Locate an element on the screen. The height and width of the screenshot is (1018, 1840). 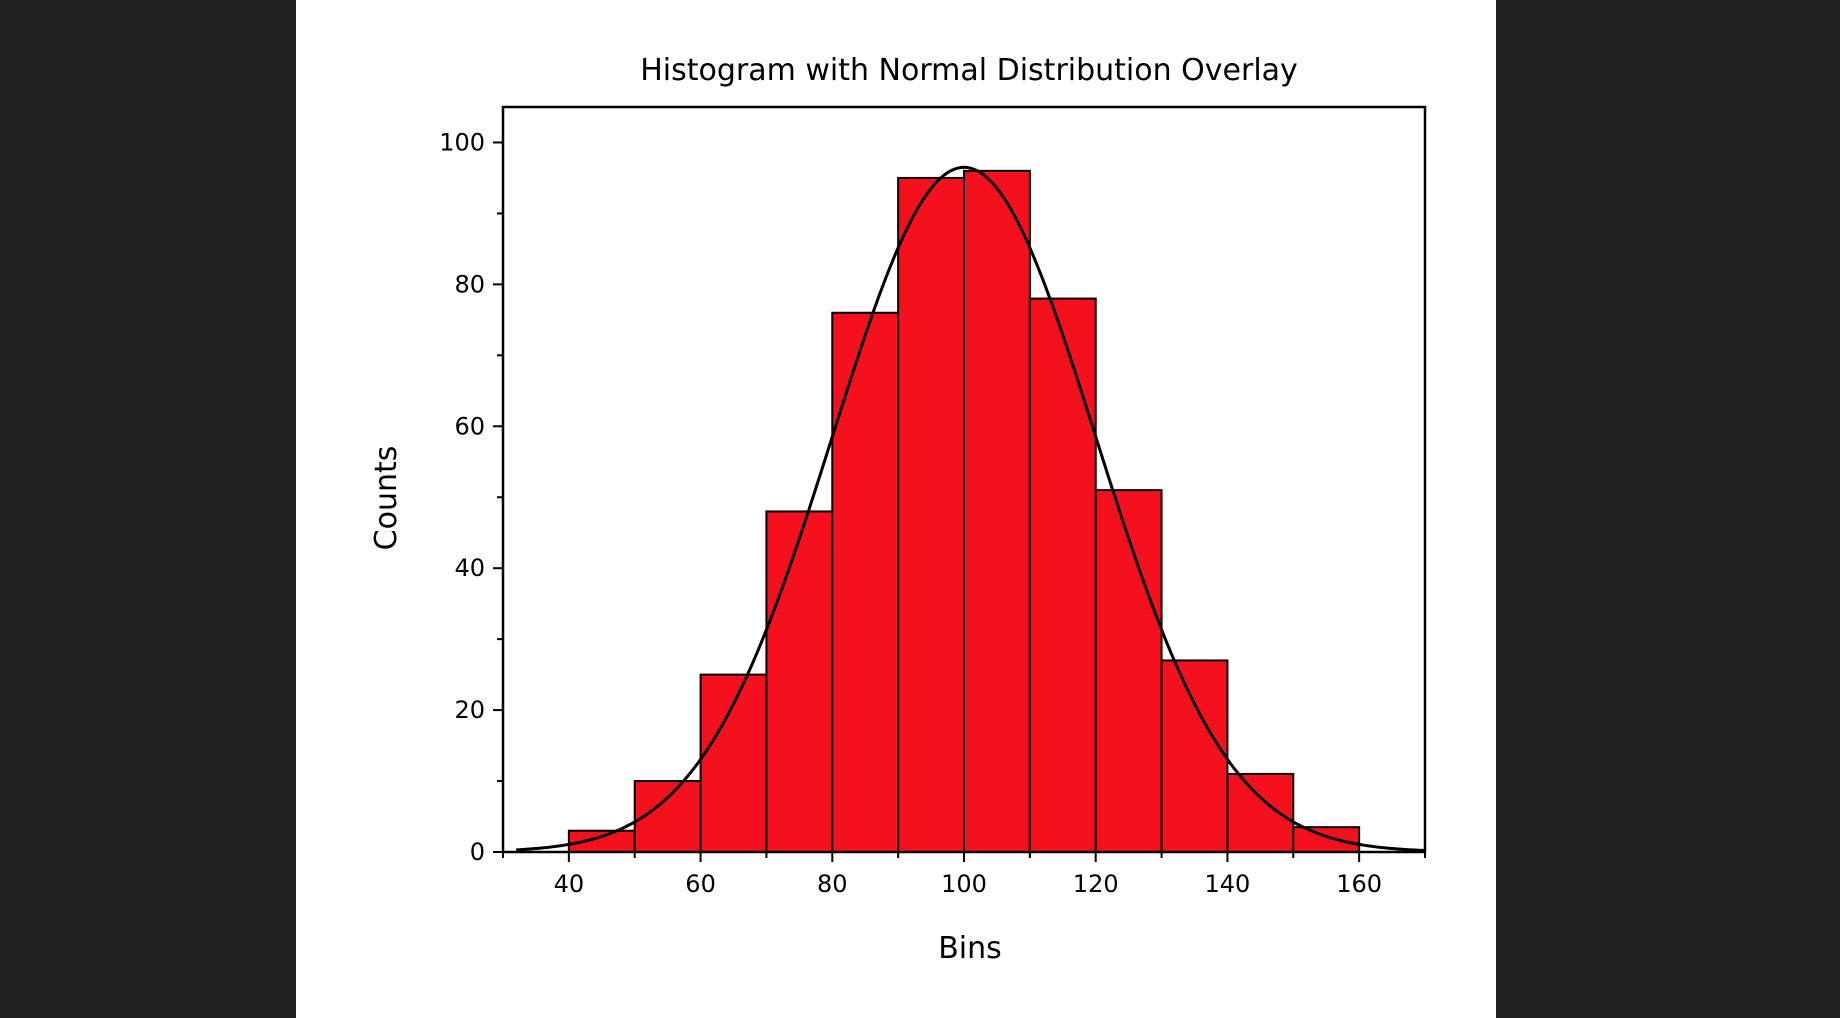
x-tick-label: 60 is located at coordinates (700, 884).